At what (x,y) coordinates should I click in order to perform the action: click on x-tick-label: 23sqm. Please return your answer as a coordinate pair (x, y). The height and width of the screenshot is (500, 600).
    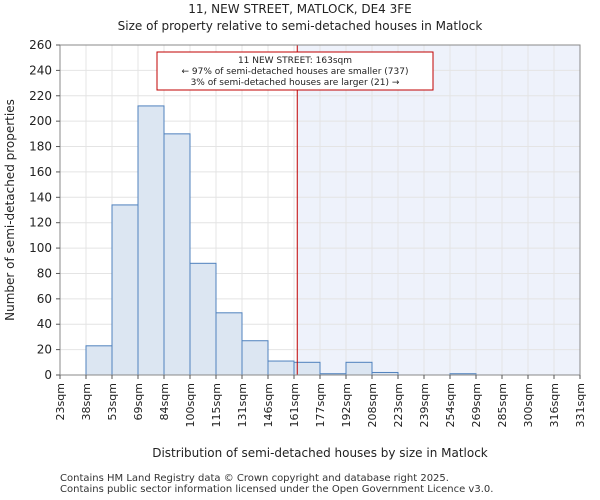
    Looking at the image, I should click on (60, 401).